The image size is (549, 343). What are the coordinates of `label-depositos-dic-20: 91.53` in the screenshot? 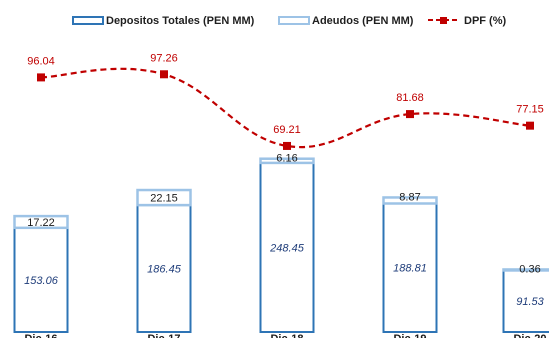 It's located at (530, 302).